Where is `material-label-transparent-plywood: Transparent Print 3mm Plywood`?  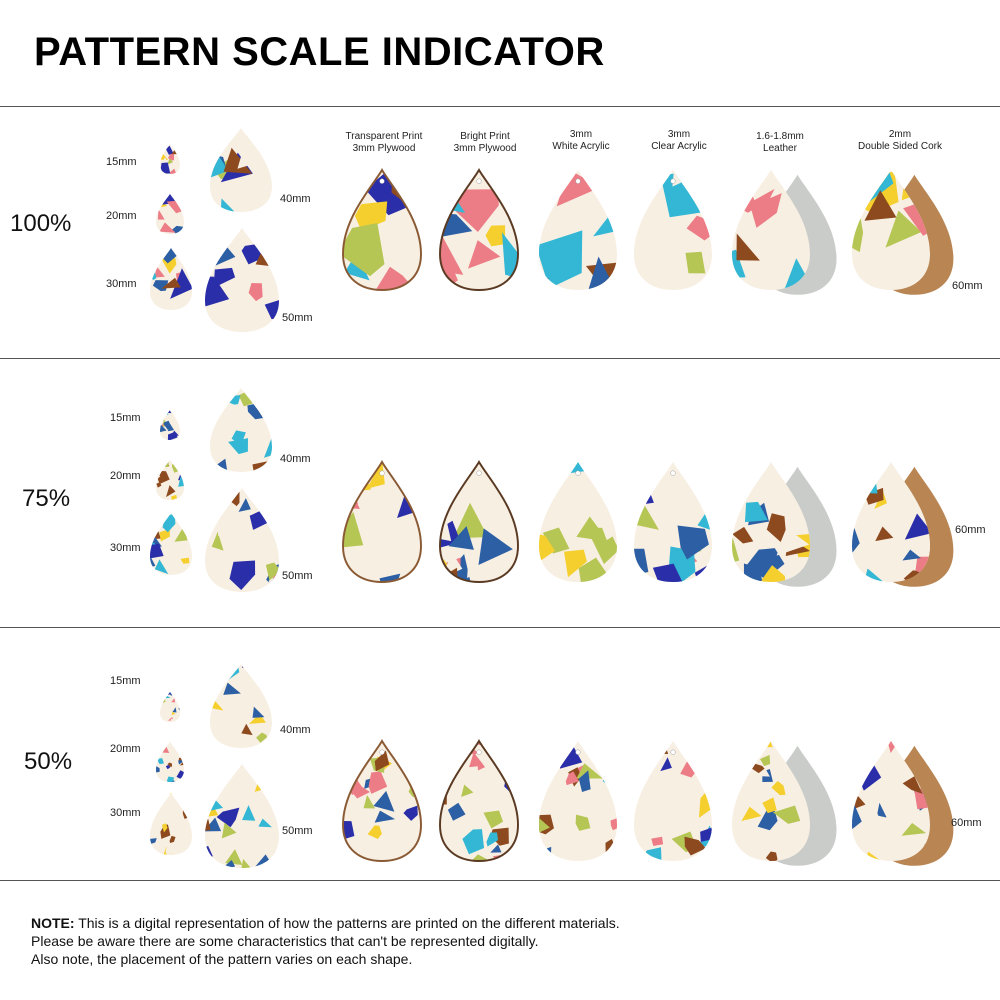 material-label-transparent-plywood: Transparent Print 3mm Plywood is located at coordinates (384, 142).